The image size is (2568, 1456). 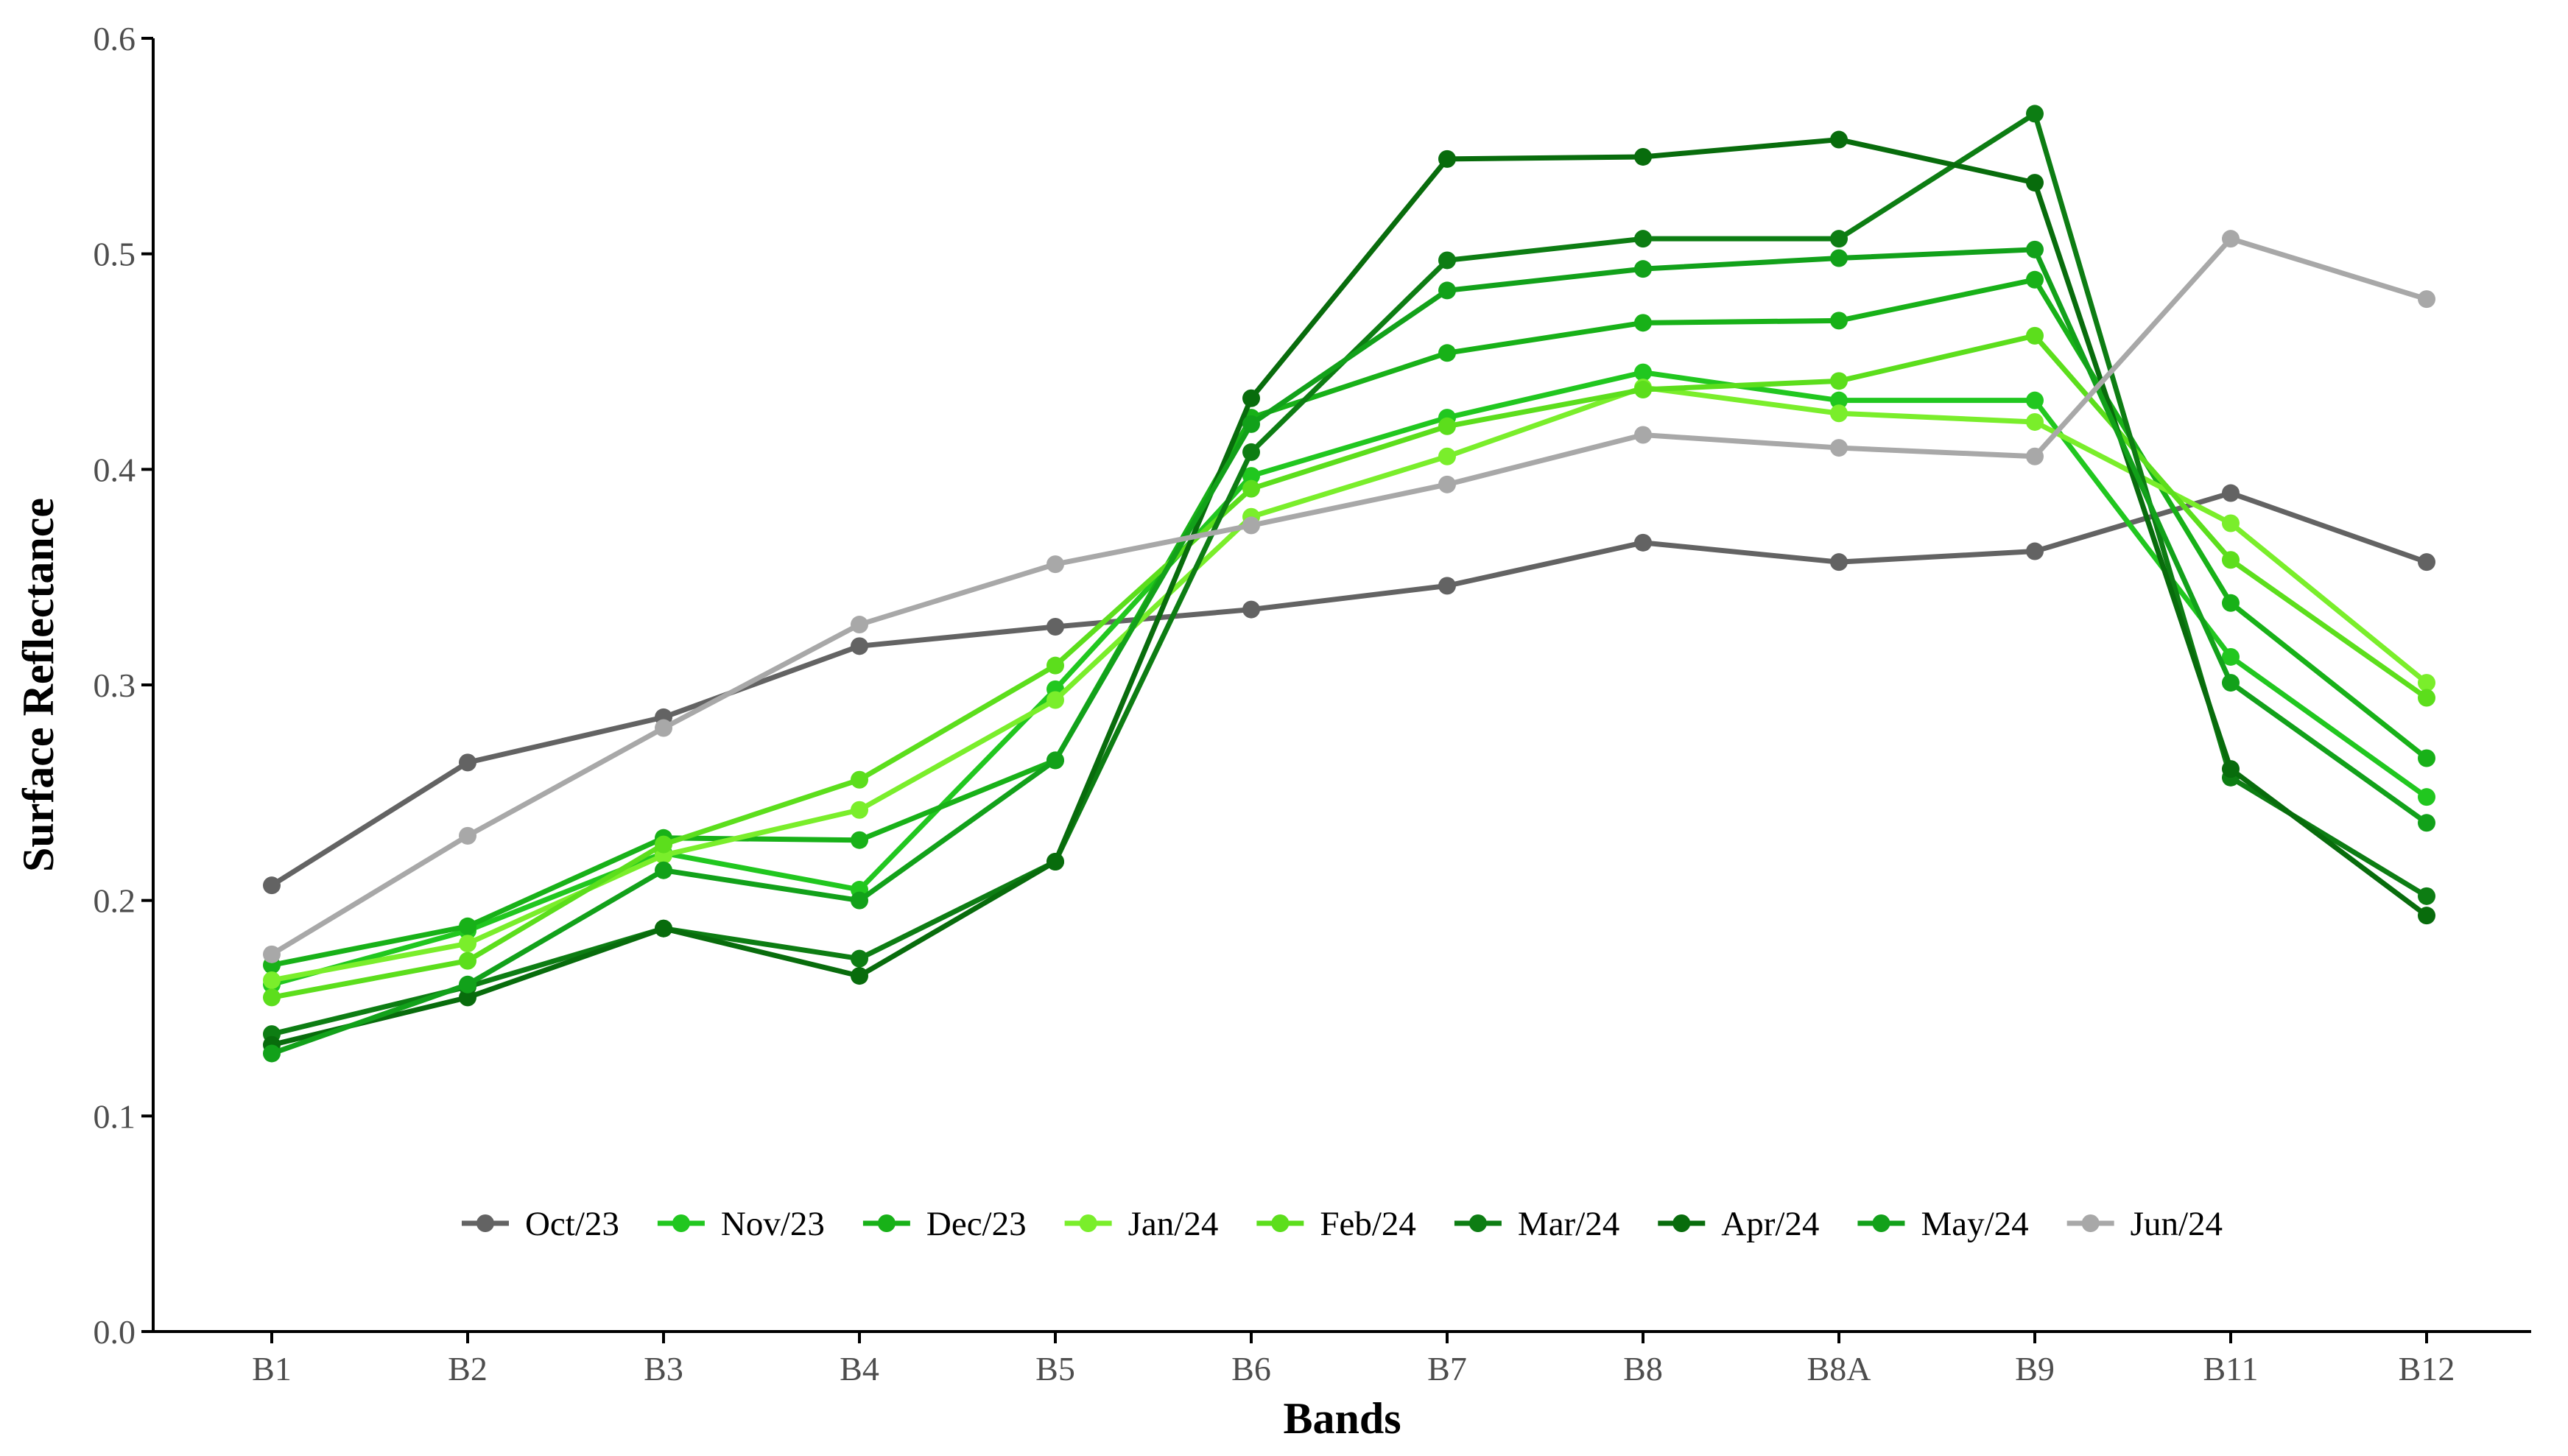 What do you see at coordinates (115, 685) in the screenshot?
I see `y-tick-label: 0.3` at bounding box center [115, 685].